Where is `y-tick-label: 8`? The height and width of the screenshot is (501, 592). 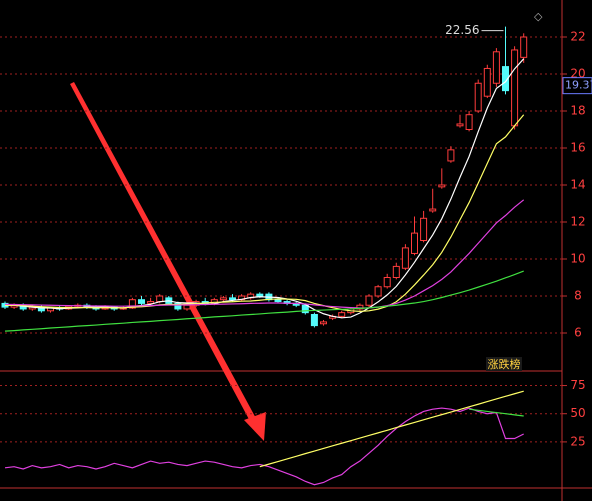
y-tick-label: 8 is located at coordinates (578, 296).